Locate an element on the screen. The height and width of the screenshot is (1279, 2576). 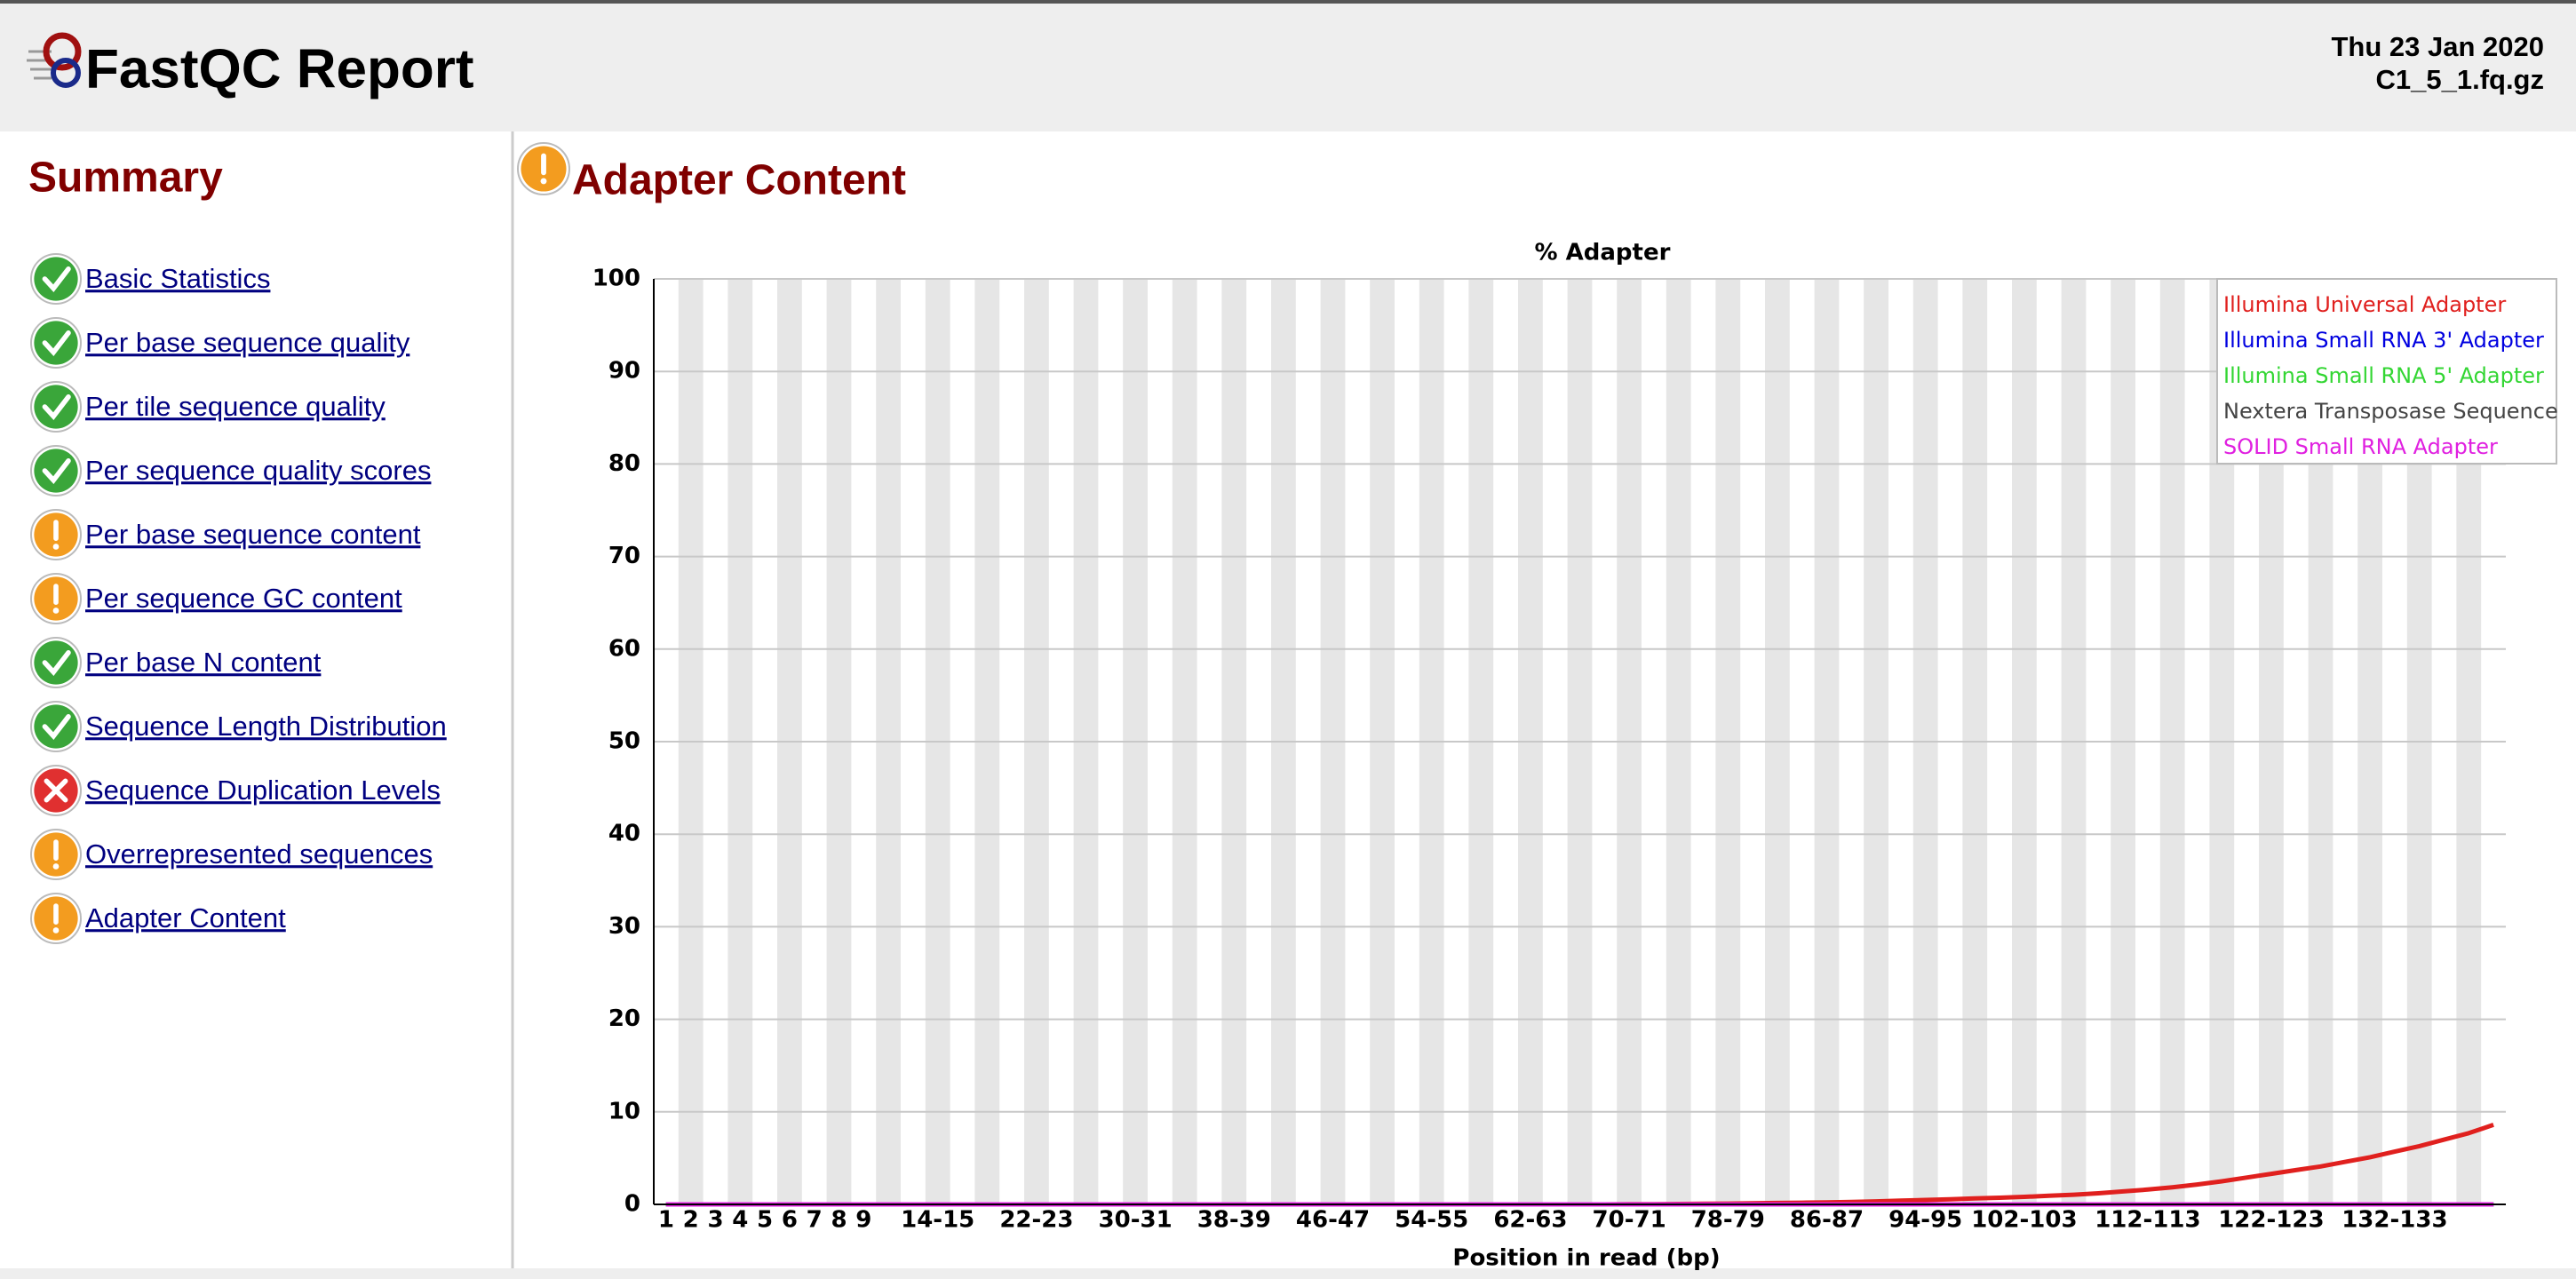
x-tick-label: 46-47 is located at coordinates (1333, 1220).